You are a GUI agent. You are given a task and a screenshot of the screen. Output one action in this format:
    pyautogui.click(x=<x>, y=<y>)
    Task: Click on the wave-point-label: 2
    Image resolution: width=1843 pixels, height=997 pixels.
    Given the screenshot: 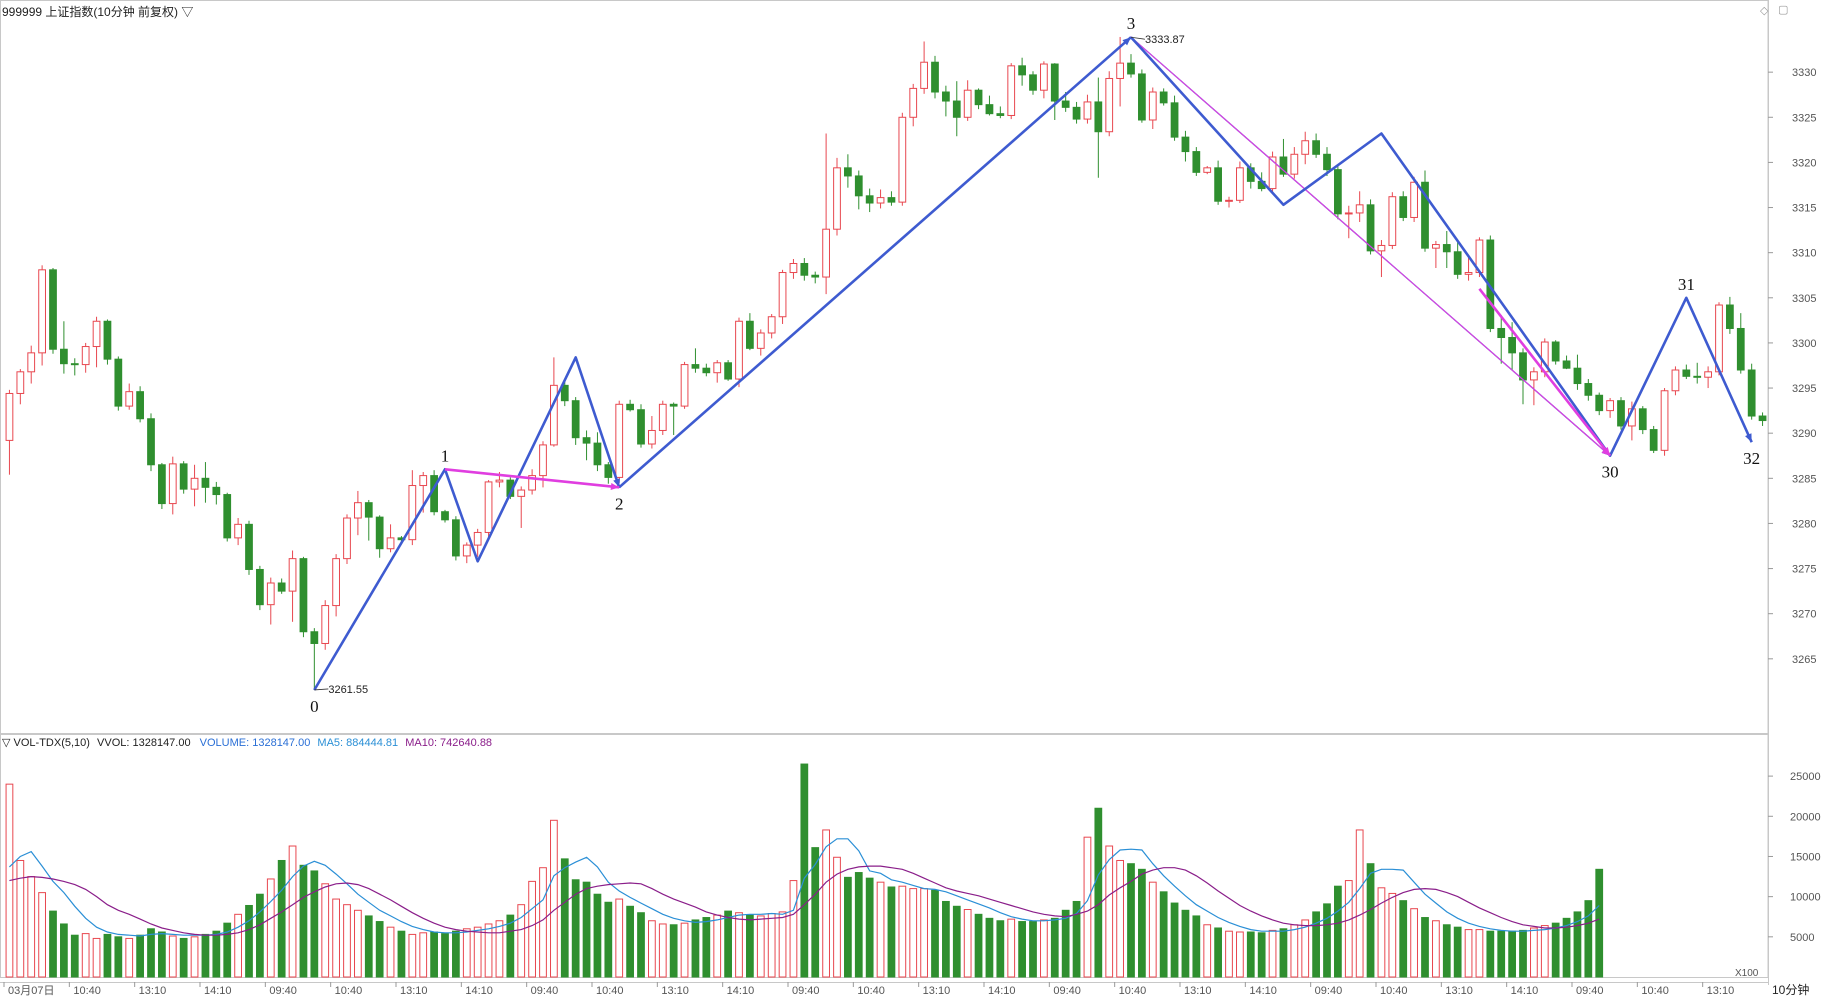 What is the action you would take?
    pyautogui.click(x=619, y=503)
    